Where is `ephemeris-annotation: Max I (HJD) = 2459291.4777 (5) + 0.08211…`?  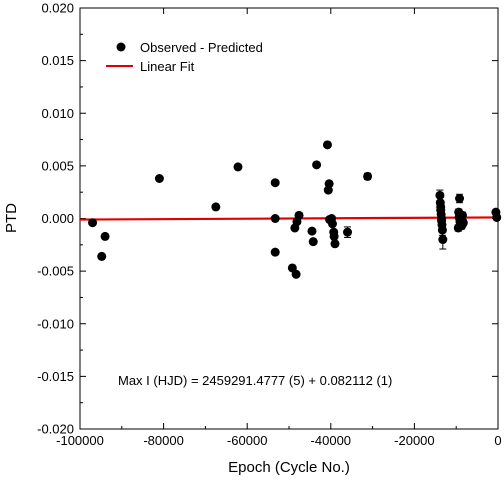
ephemeris-annotation: Max I (HJD) = 2459291.4777 (5) + 0.08211… is located at coordinates (255, 380).